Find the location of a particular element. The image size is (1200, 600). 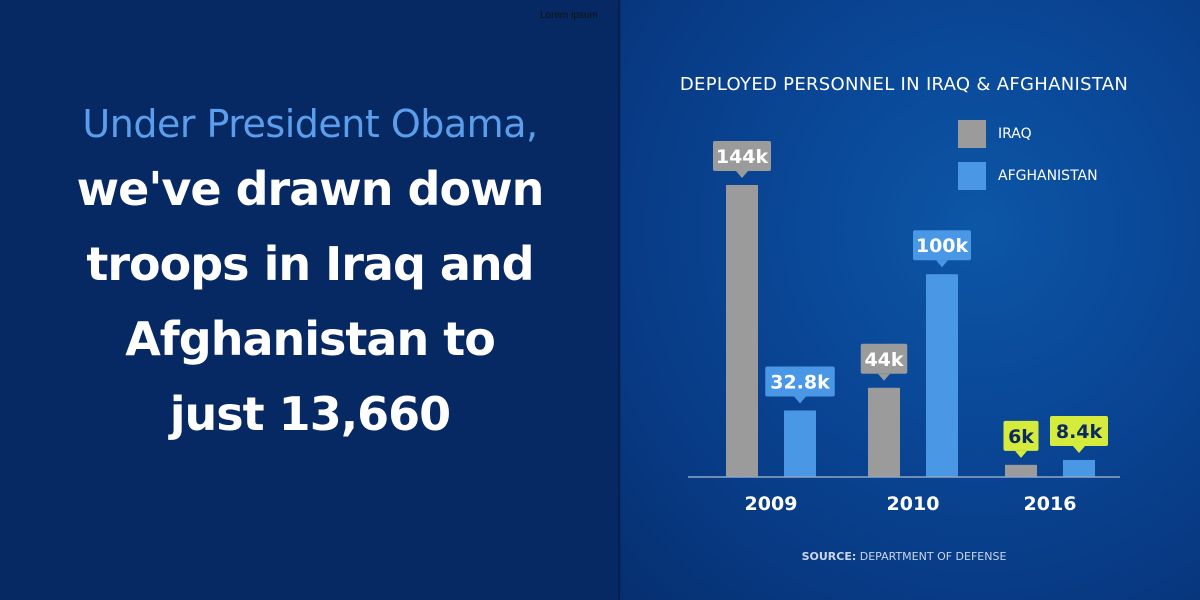

x-tick-label: 2009 is located at coordinates (771, 504).